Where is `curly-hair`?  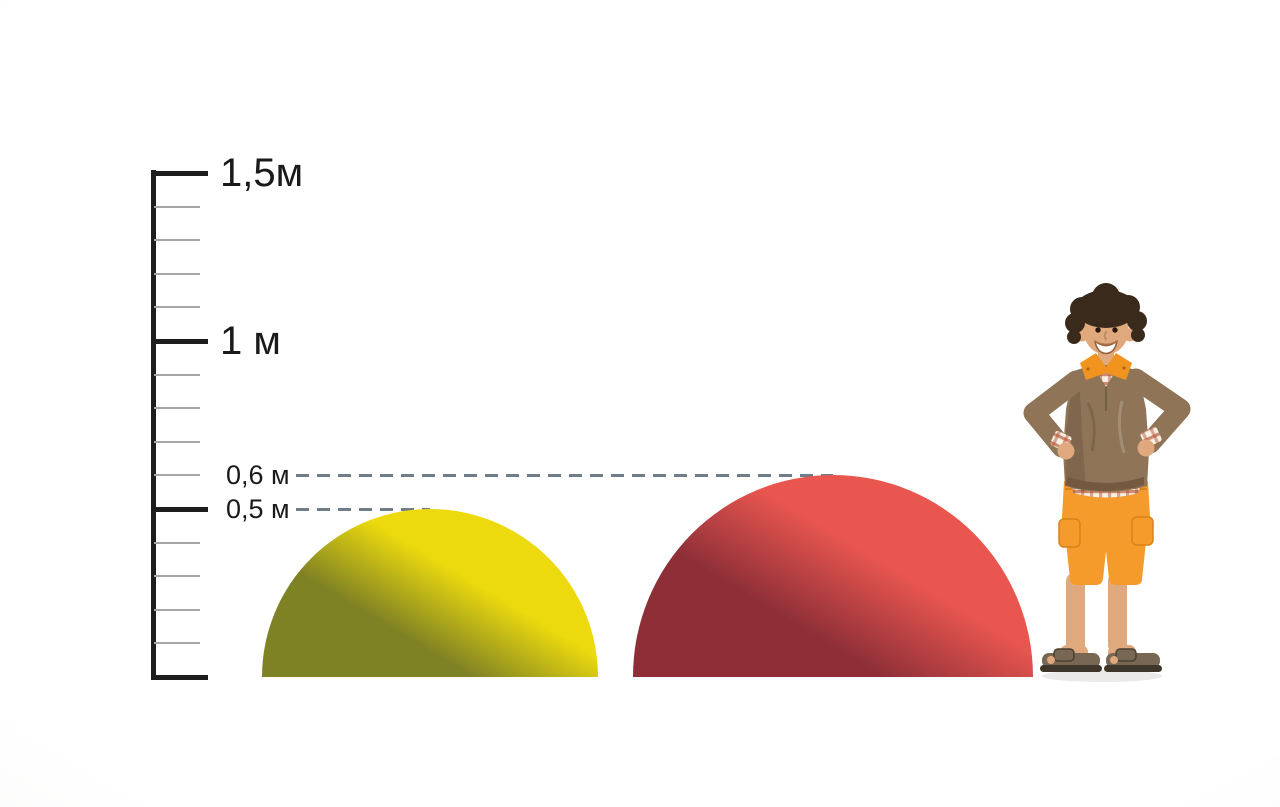
curly-hair is located at coordinates (1106, 313).